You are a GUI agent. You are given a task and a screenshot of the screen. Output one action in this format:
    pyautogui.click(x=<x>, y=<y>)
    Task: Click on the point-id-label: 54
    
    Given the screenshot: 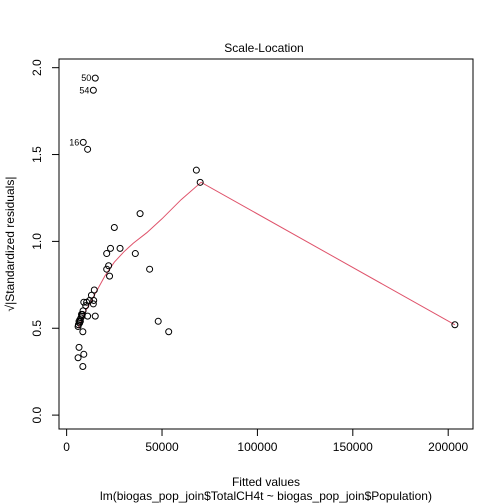 What is the action you would take?
    pyautogui.click(x=84, y=90)
    